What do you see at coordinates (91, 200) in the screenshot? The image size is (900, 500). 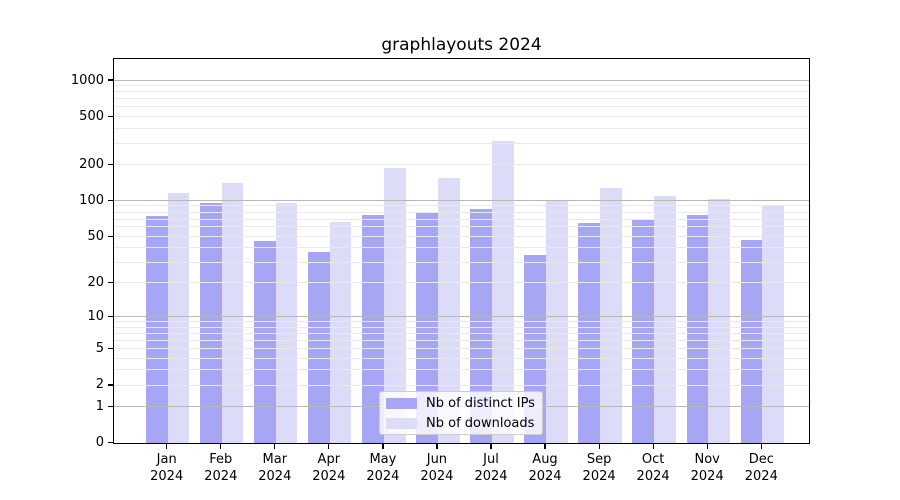 I see `y-tick-label-100: 100` at bounding box center [91, 200].